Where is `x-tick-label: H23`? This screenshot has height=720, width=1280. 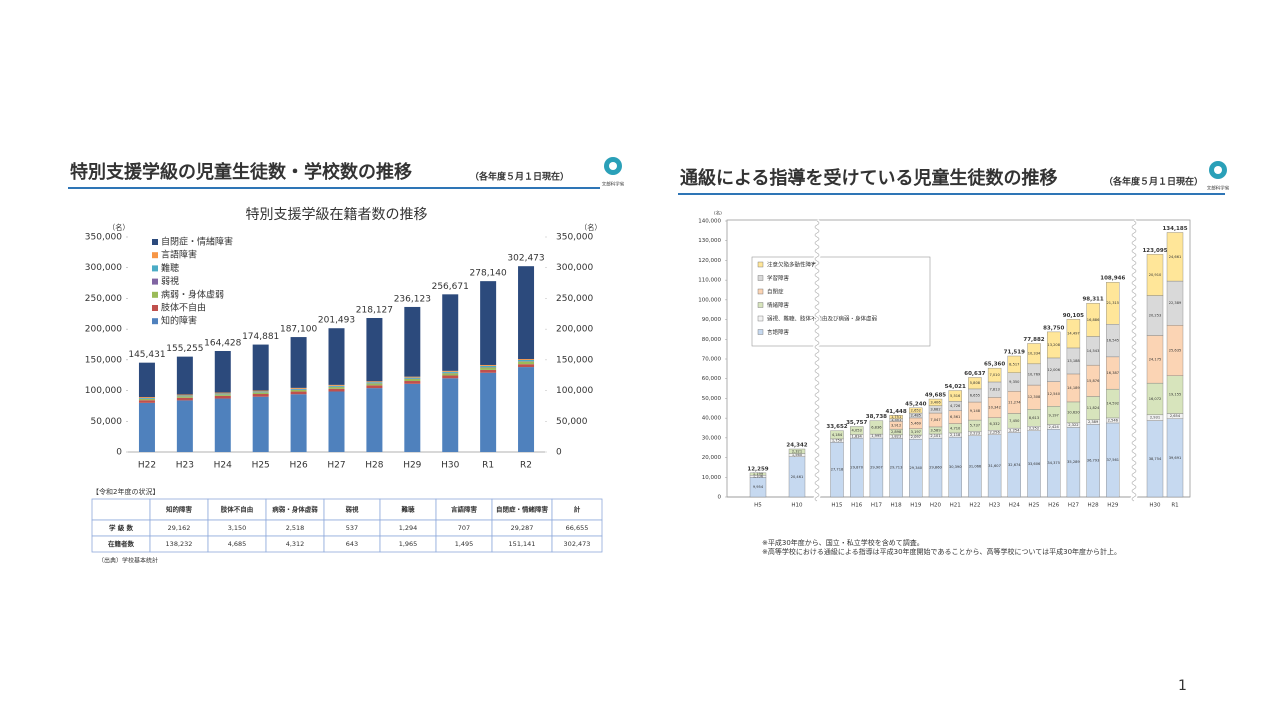
x-tick-label: H23 is located at coordinates (185, 466).